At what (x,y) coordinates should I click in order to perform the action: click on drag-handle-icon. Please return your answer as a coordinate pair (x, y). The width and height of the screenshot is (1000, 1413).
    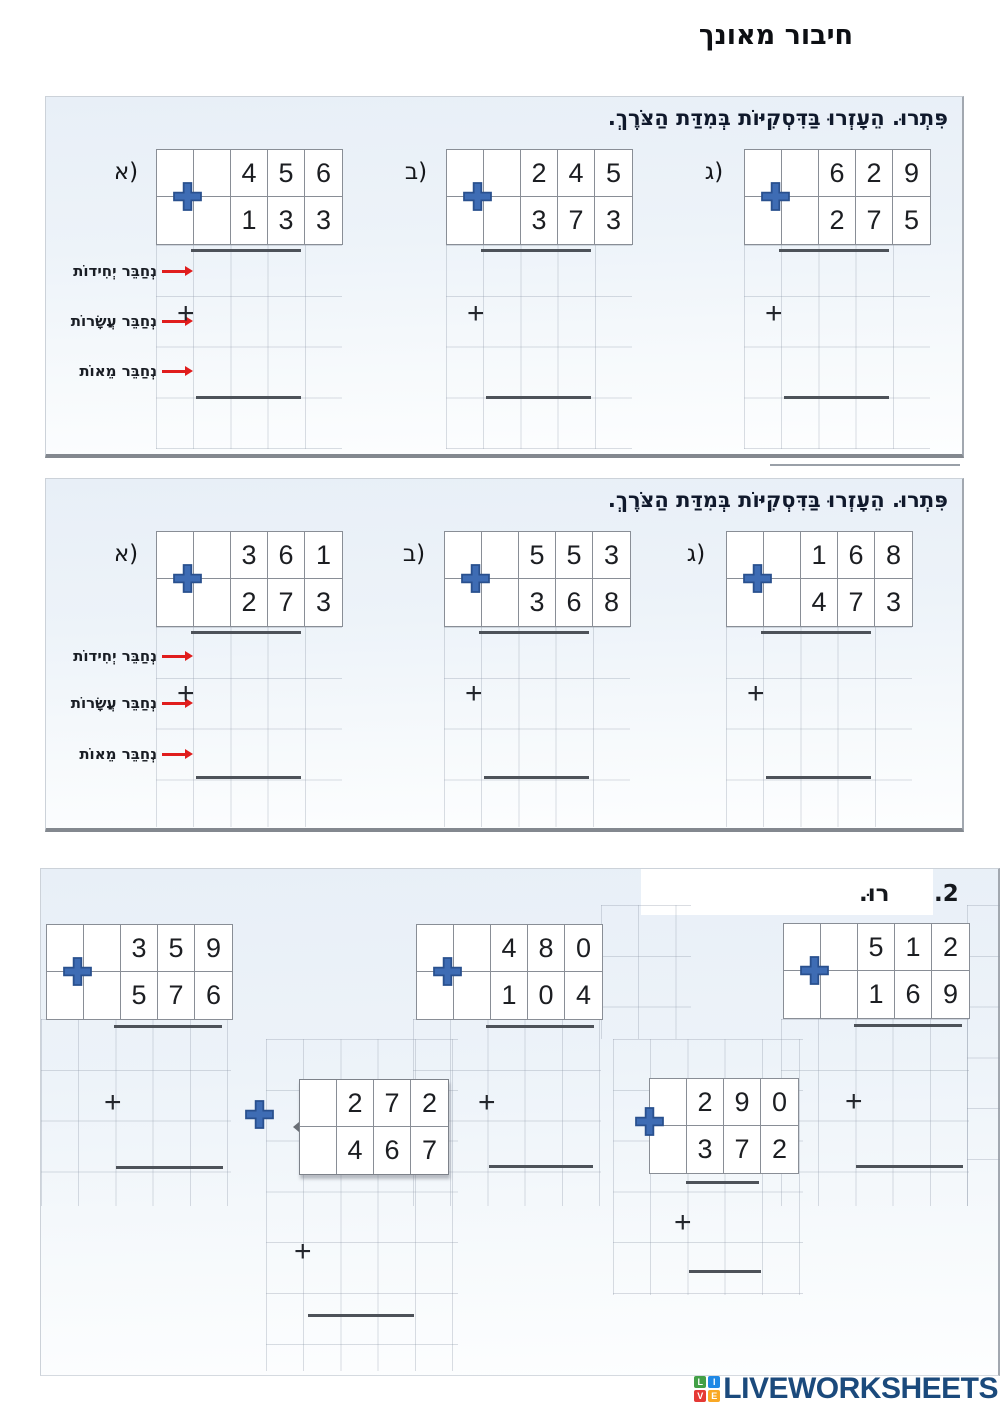
    Looking at the image, I should click on (296, 1127).